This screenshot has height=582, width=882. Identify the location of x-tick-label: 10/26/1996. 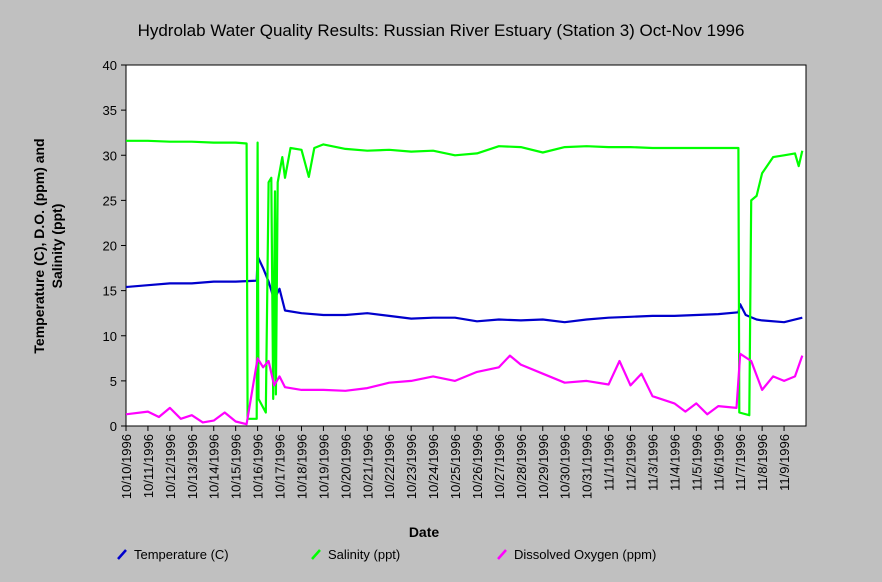
(477, 466).